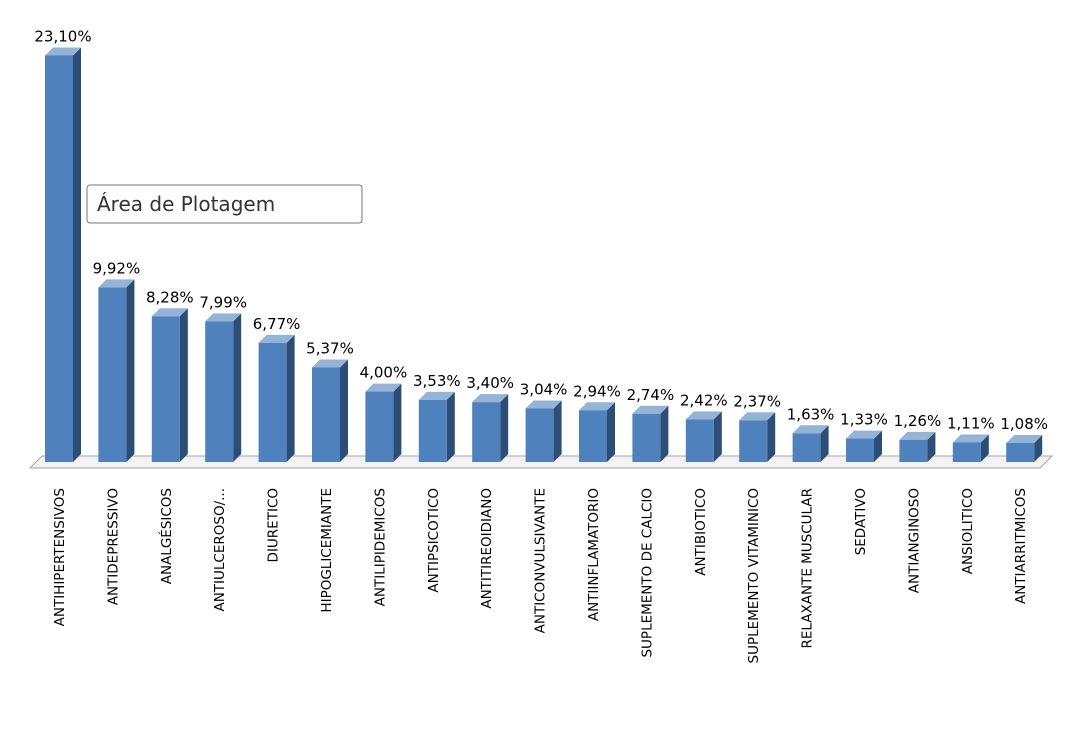  Describe the element at coordinates (968, 531) in the screenshot. I see `x-tick-label: ANSIOLITICO` at that location.